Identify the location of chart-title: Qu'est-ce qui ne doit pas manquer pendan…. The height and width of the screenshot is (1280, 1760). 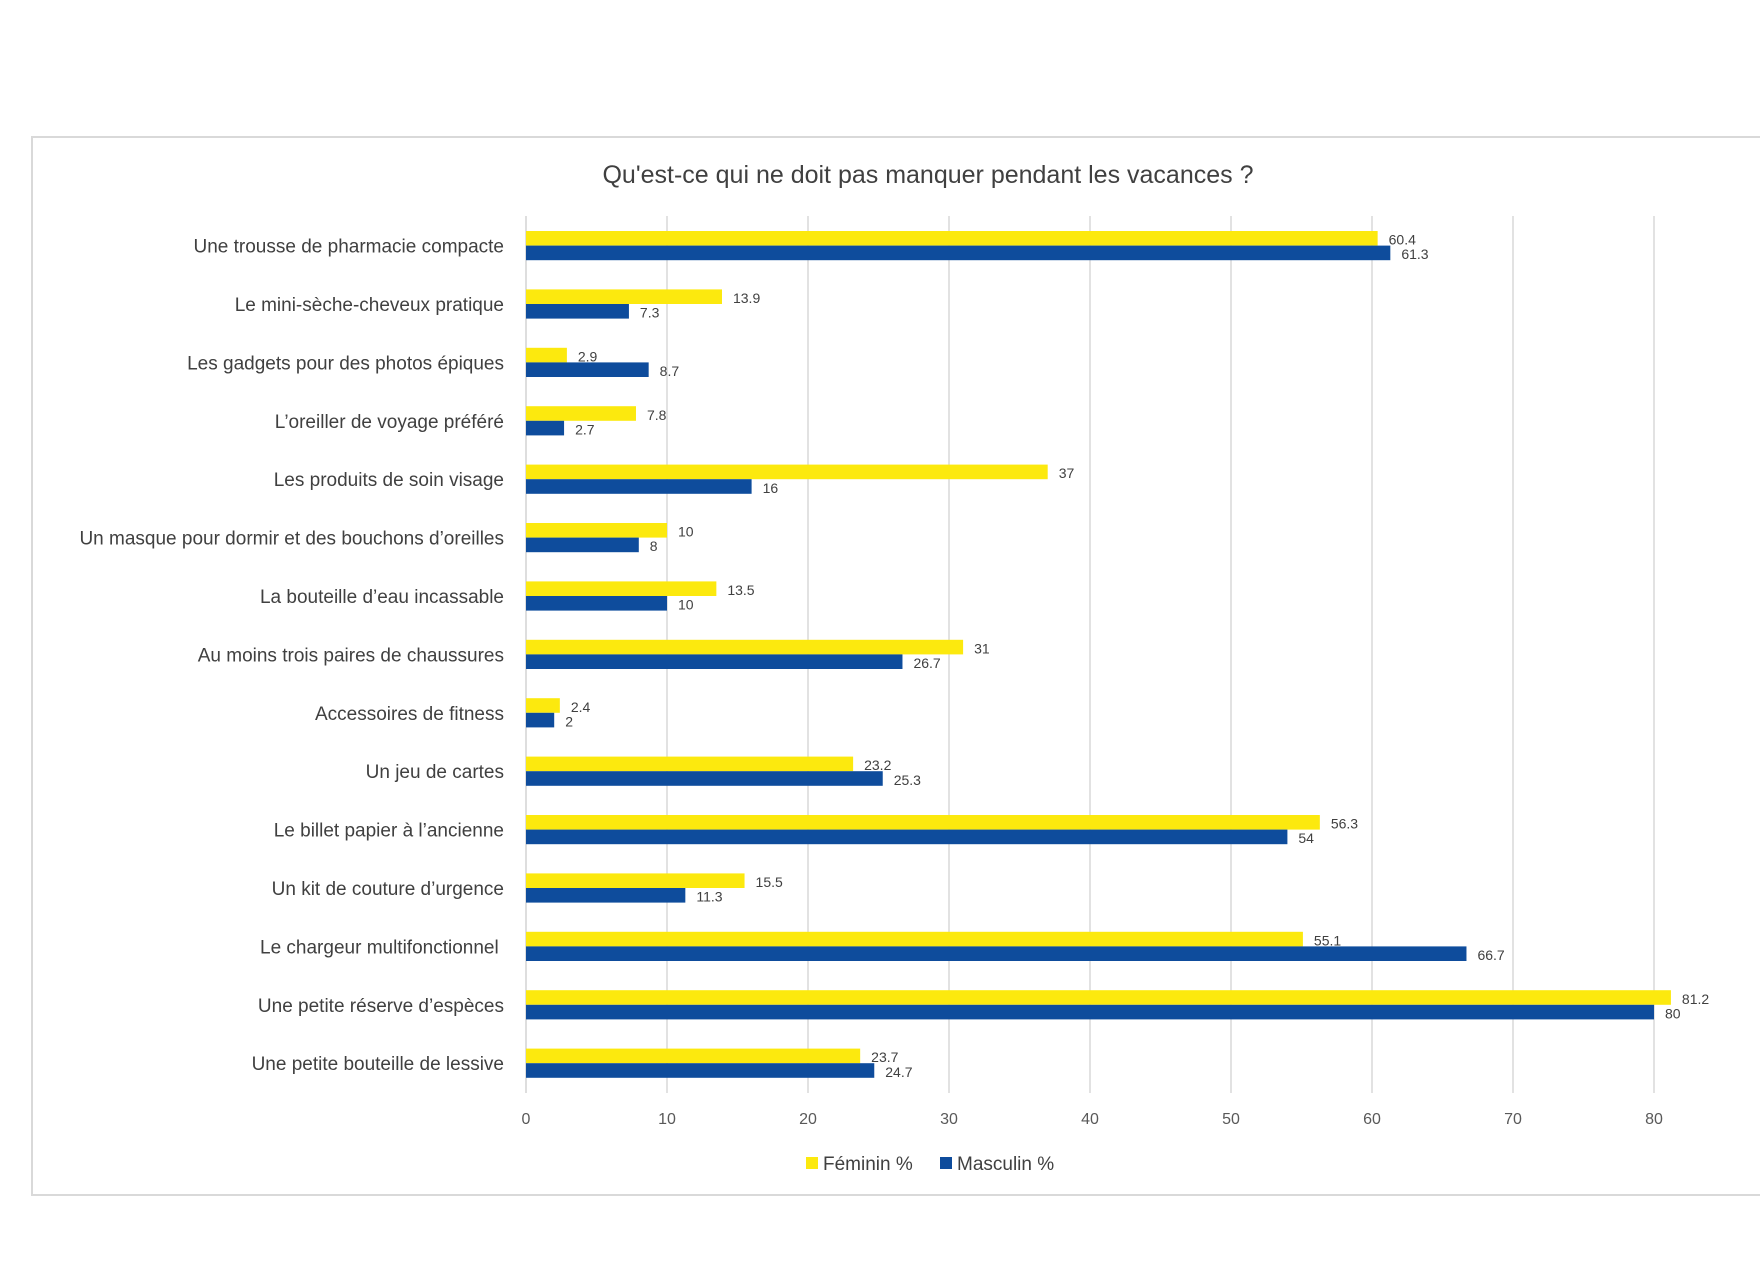
(927, 175).